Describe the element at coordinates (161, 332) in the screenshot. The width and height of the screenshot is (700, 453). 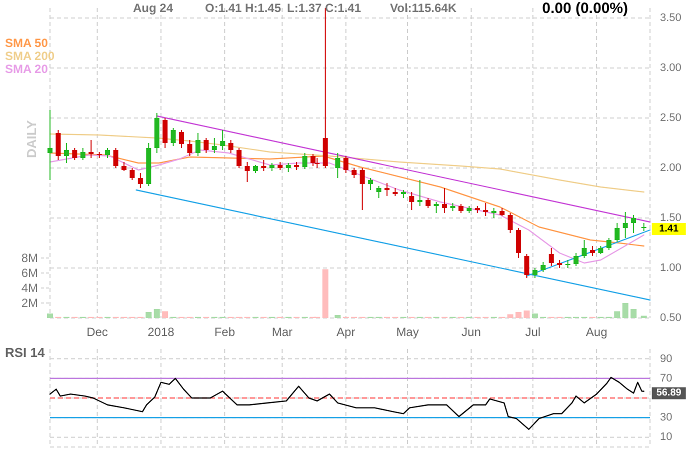
I see `x-tick-label: 2018` at that location.